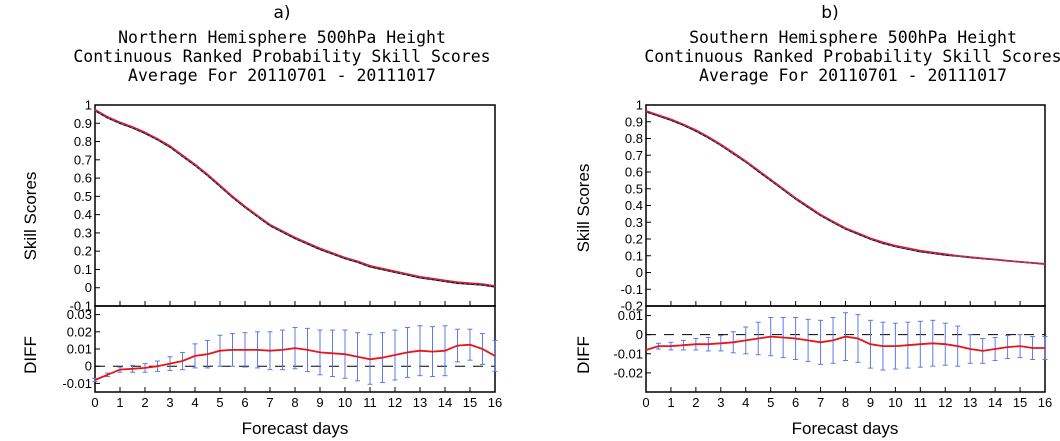 The width and height of the screenshot is (1060, 441). What do you see at coordinates (194, 402) in the screenshot?
I see `panel-a-x-tick-label: 4` at bounding box center [194, 402].